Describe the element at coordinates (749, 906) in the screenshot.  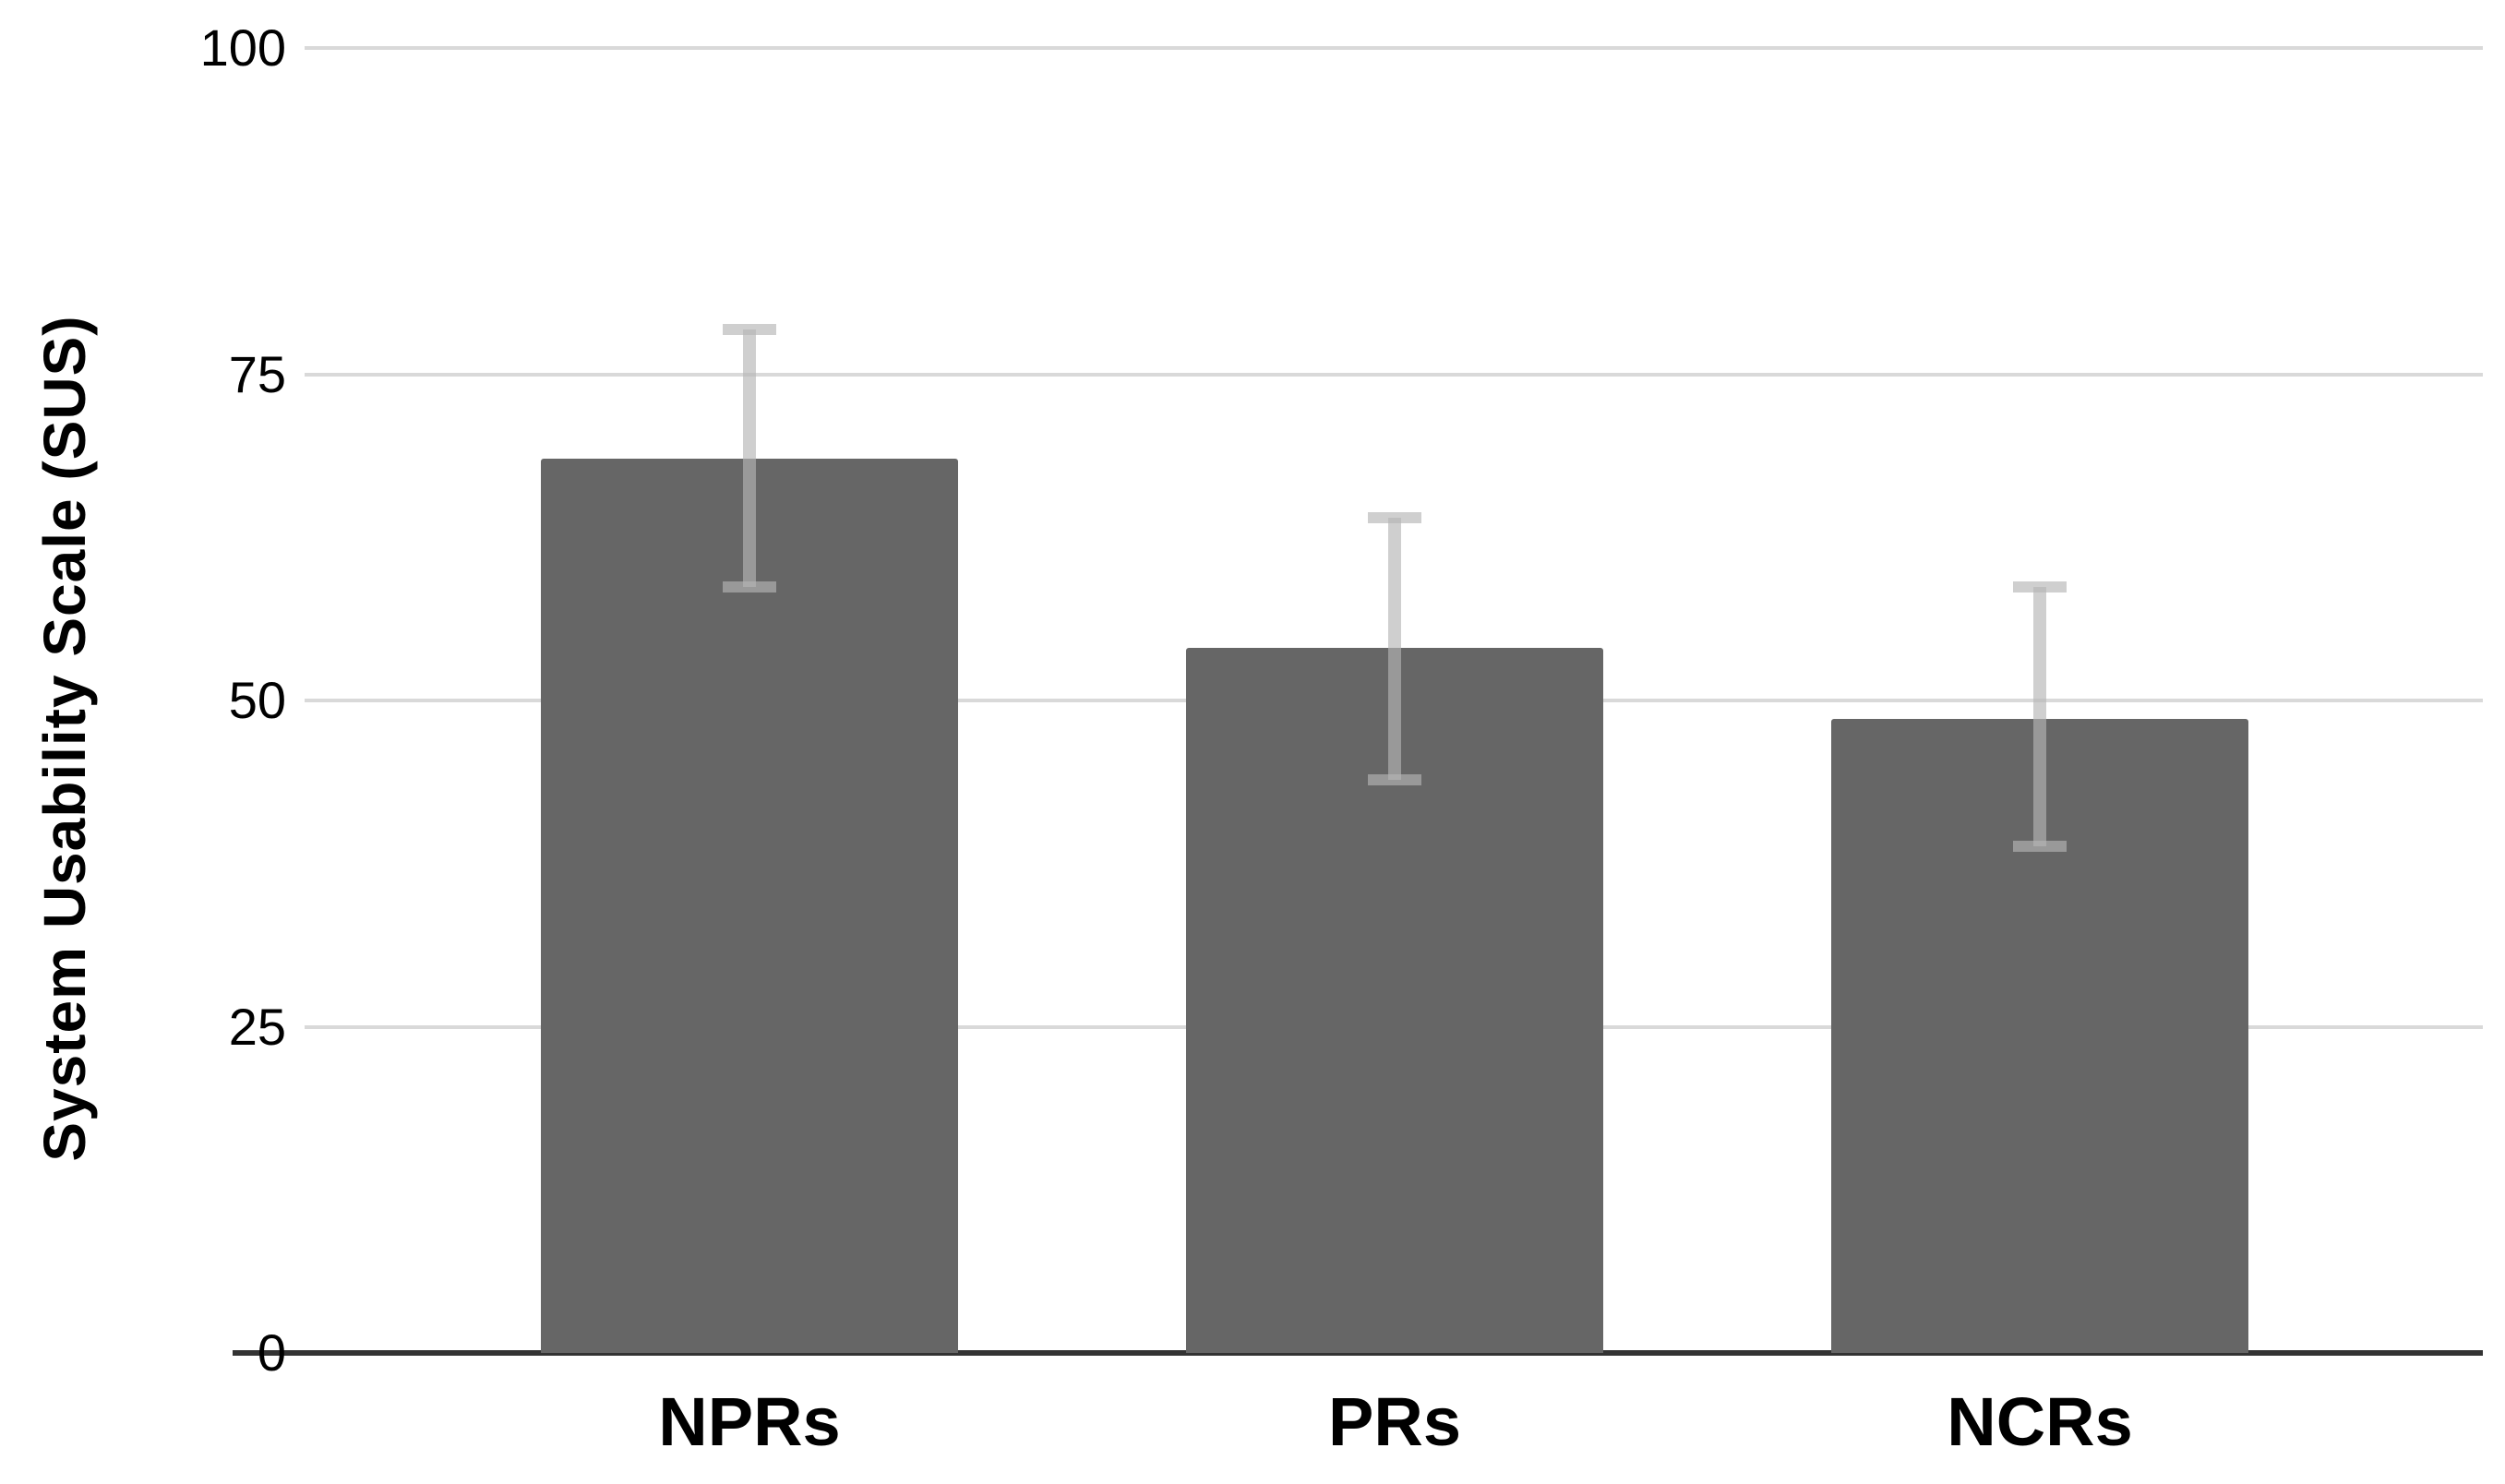
I see `bar-NPRs` at that location.